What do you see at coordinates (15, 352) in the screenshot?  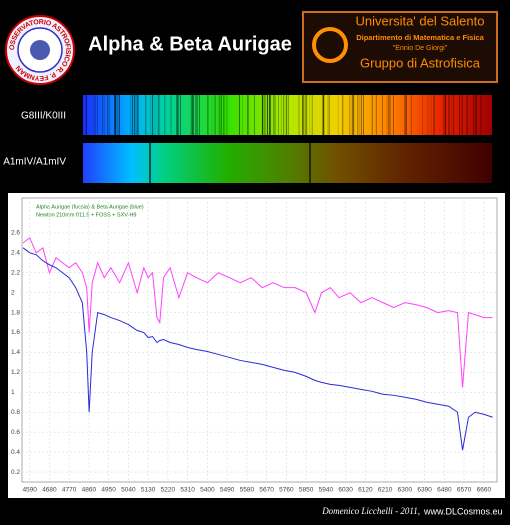 I see `y-tick-label: 1.4` at bounding box center [15, 352].